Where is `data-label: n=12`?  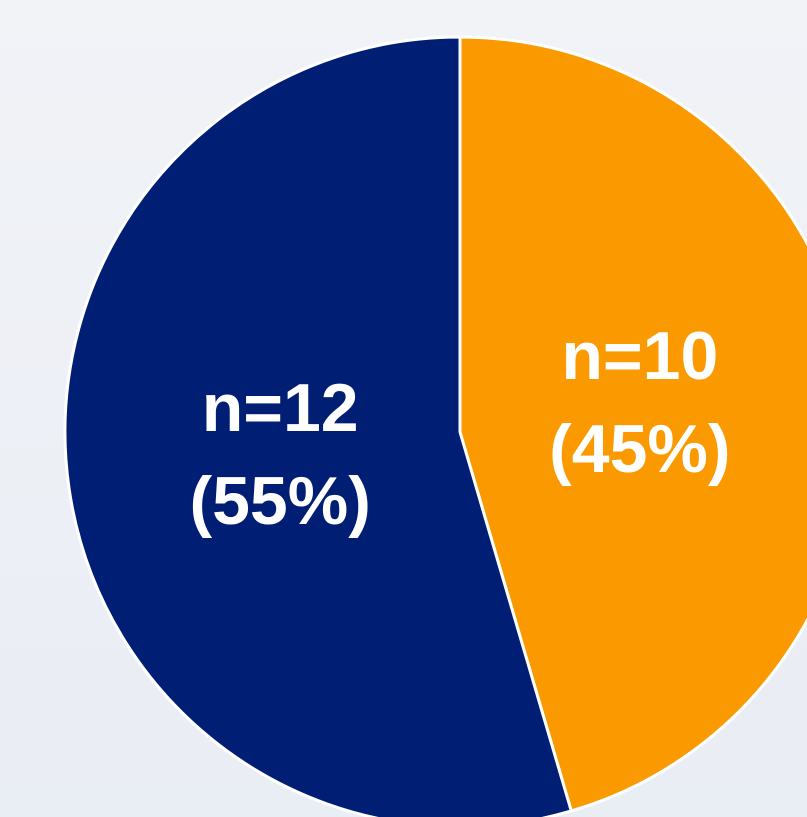
data-label: n=12 is located at coordinates (280, 408).